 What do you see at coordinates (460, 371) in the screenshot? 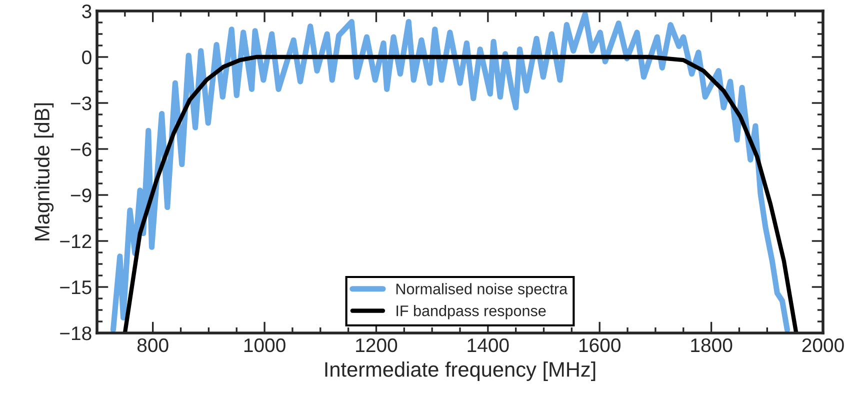
I see `x-axis-title: Intermediate frequency [MHz]` at bounding box center [460, 371].